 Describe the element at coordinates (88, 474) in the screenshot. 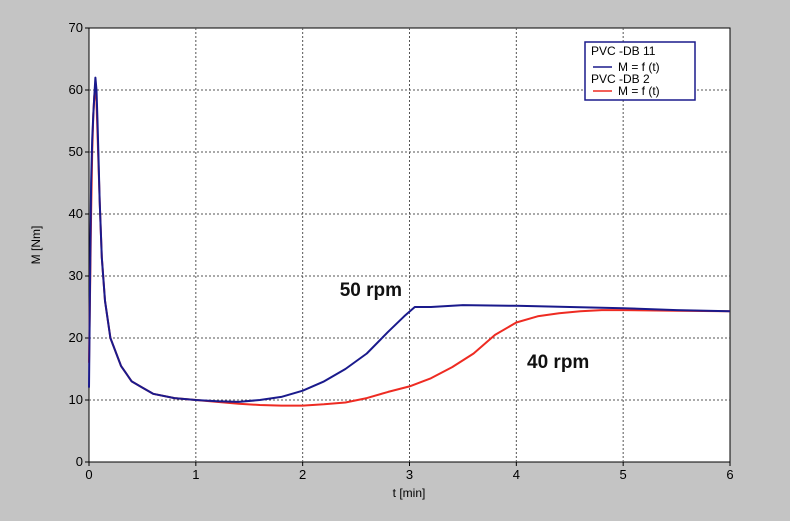

I see `x-tick-label: 0` at that location.